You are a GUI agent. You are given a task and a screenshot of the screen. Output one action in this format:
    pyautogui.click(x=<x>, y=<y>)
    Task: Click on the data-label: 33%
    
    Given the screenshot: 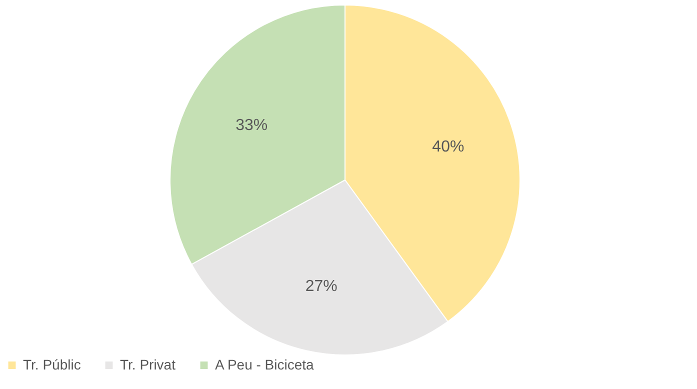 What is the action you would take?
    pyautogui.click(x=252, y=125)
    